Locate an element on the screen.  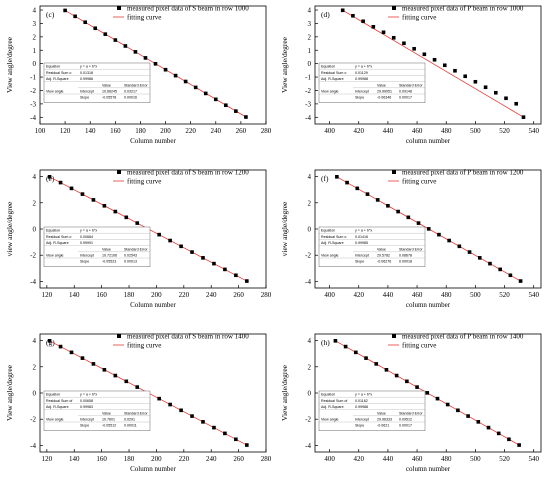
fit-table-cell: 0.00658 is located at coordinates (86, 401).